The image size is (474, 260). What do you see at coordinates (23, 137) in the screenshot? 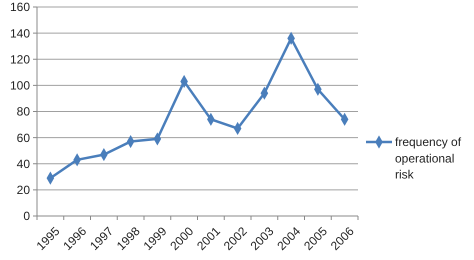
I see `y-tick-label: 60` at bounding box center [23, 137].